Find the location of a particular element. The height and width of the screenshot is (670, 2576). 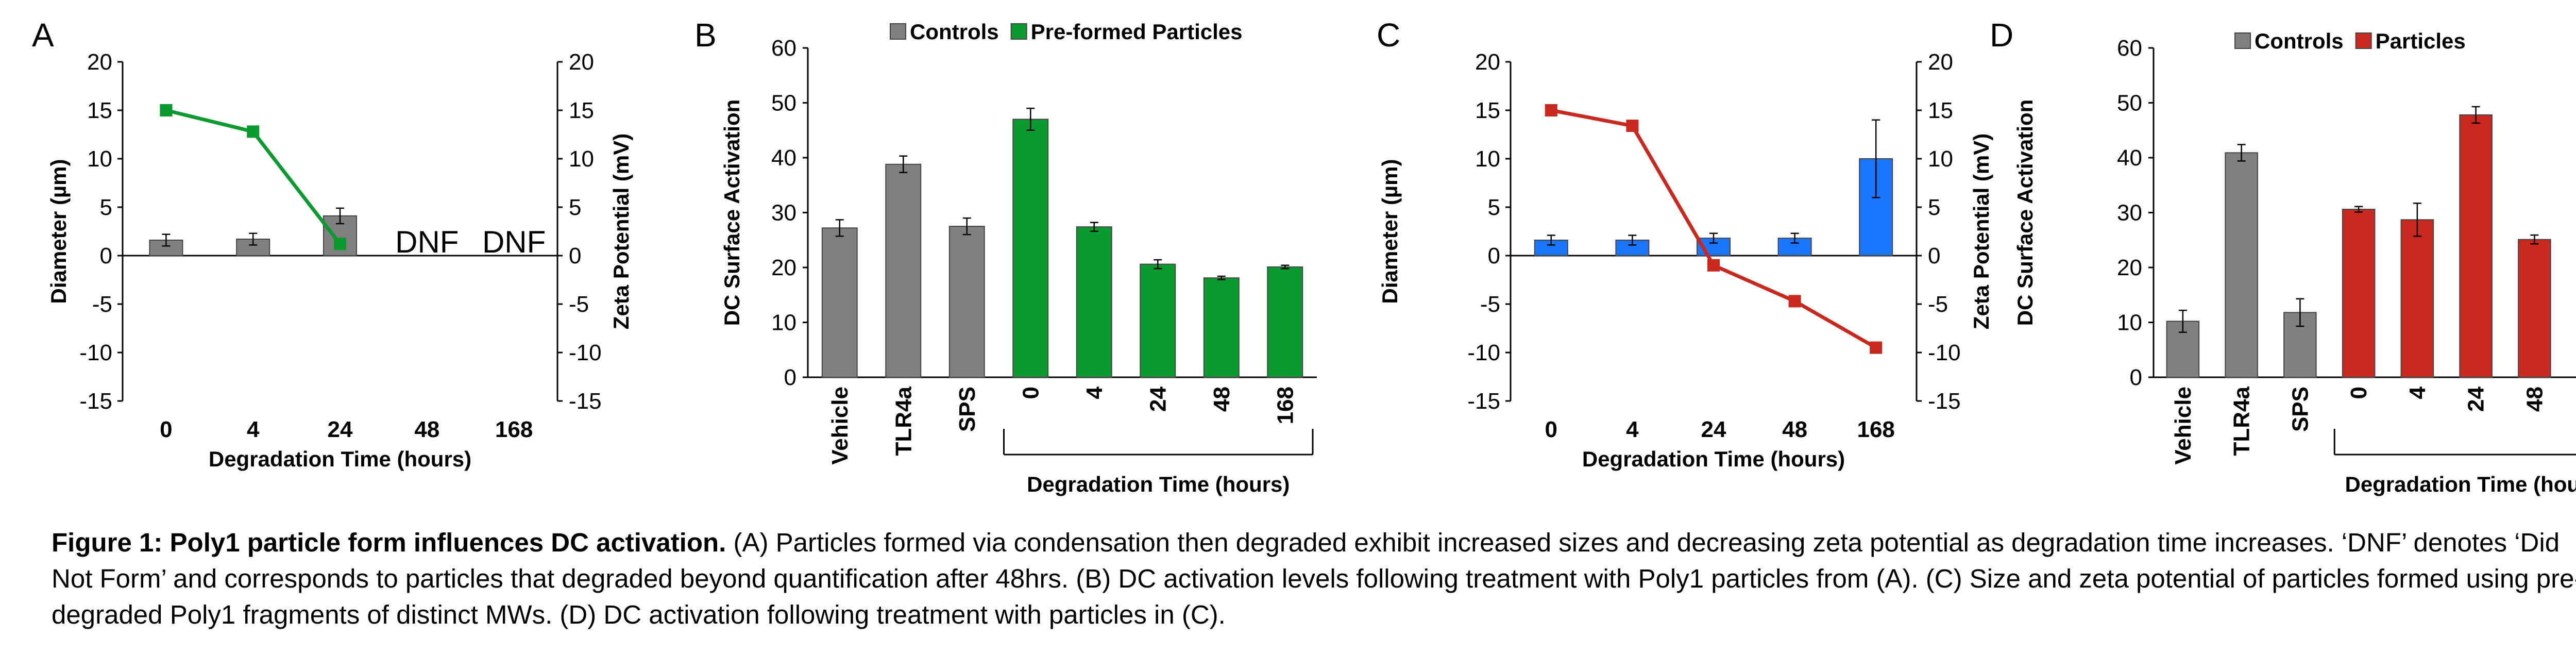

y-tick-label: 60 is located at coordinates (2129, 48).